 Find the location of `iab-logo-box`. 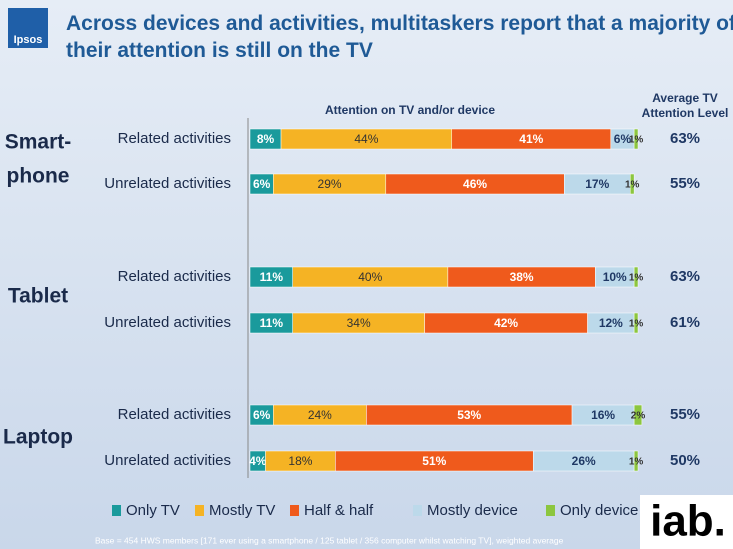

iab-logo-box is located at coordinates (686, 522).